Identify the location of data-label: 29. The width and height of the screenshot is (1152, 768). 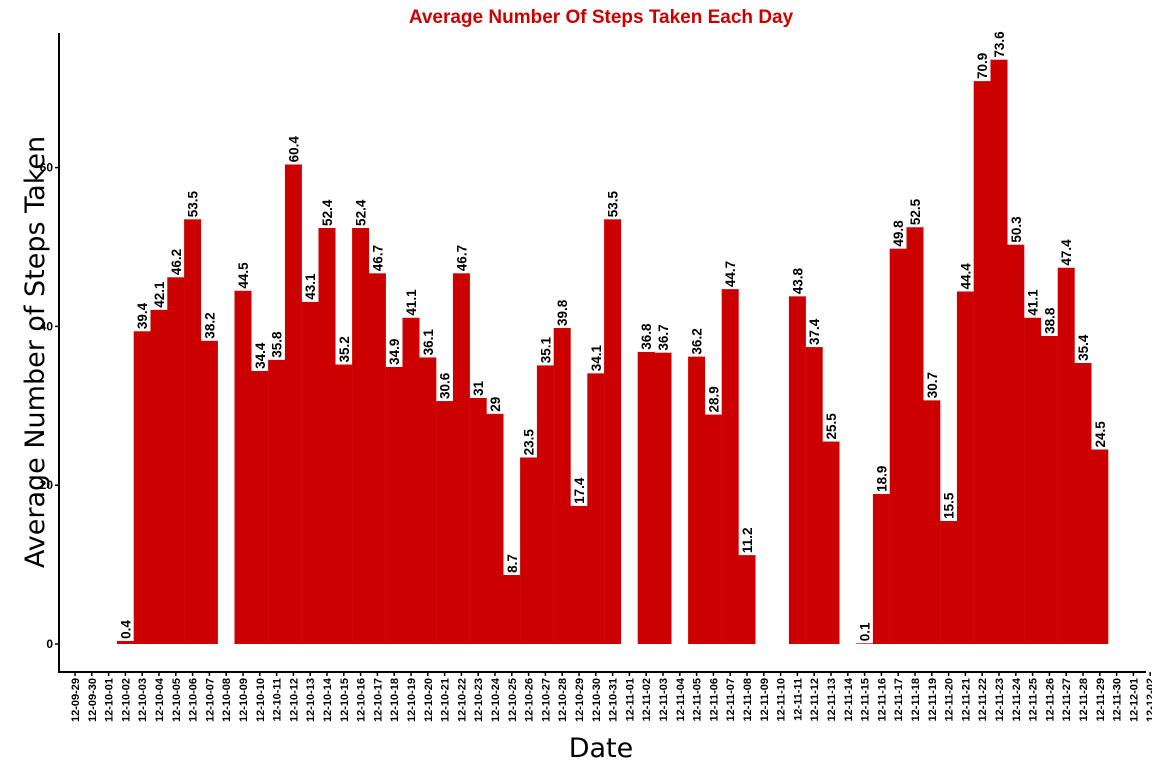
(495, 404).